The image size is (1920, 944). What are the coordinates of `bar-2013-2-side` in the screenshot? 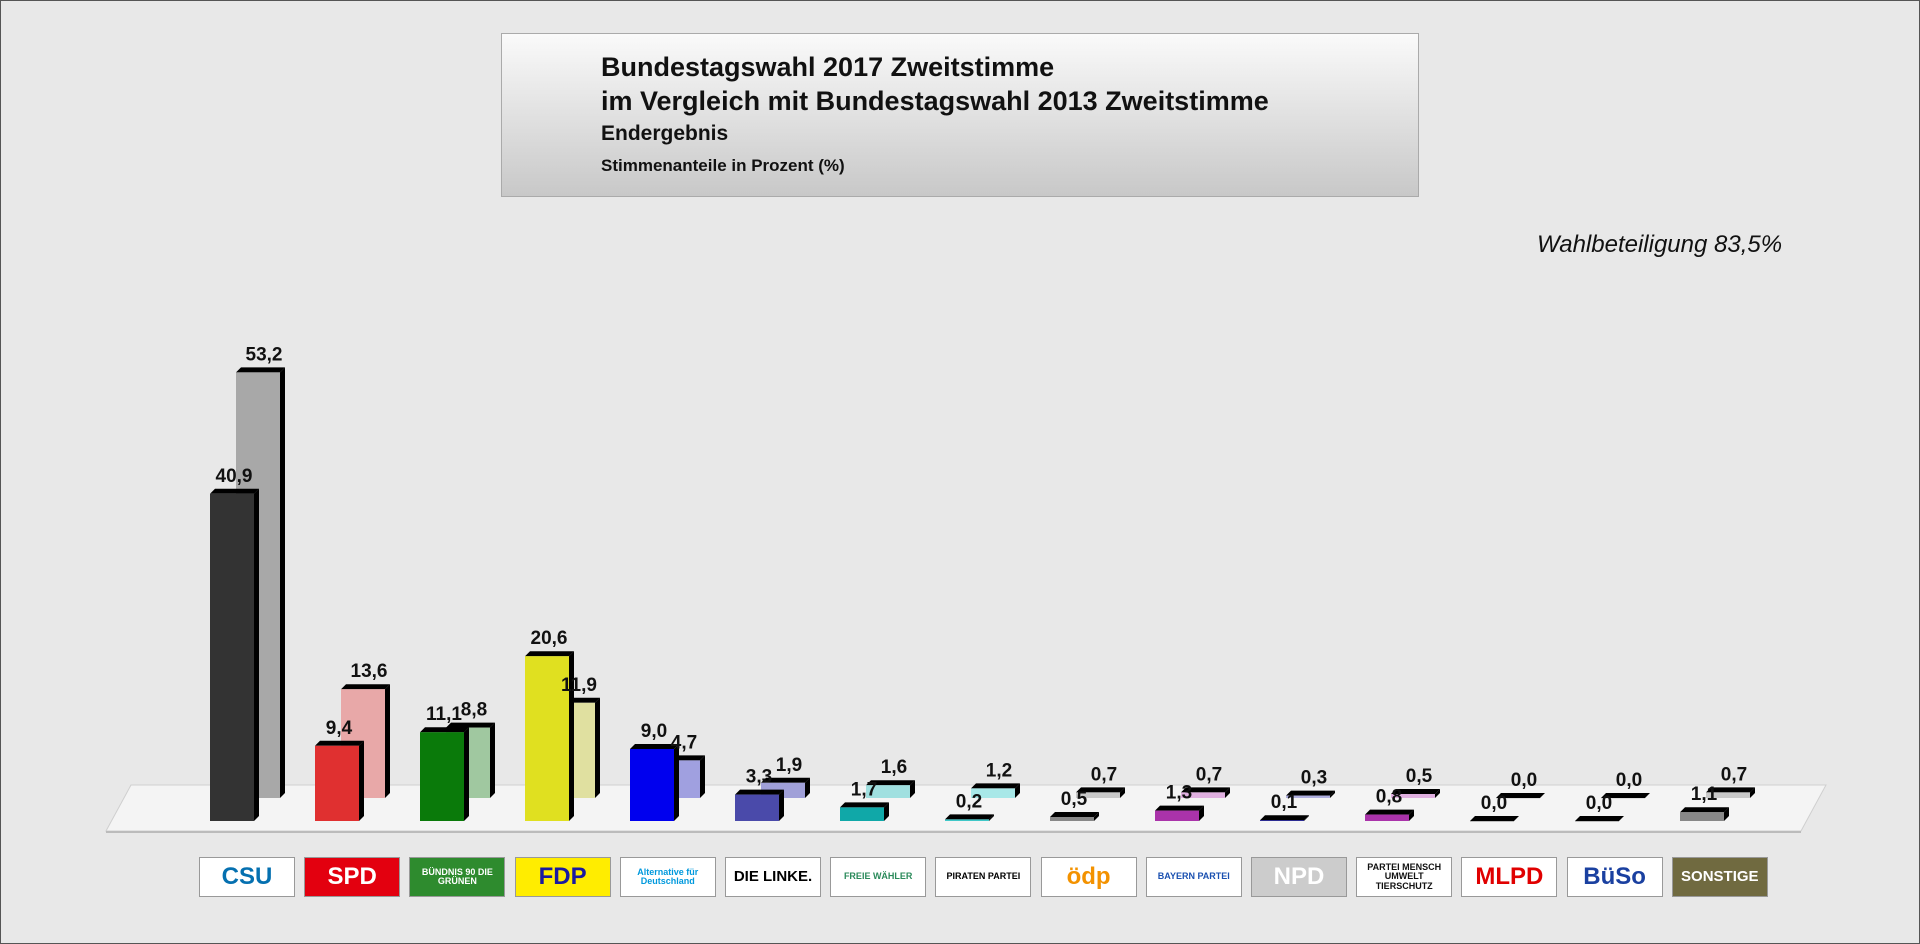 It's located at (492, 760).